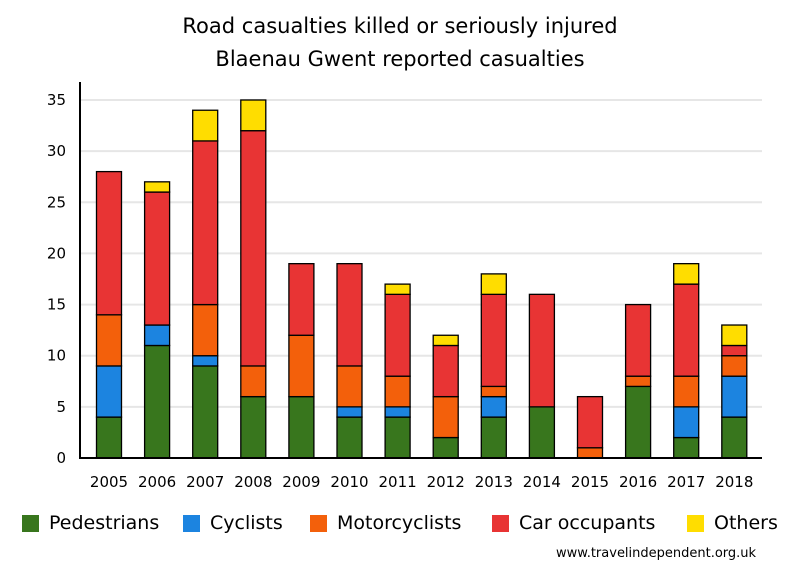 Image resolution: width=800 pixels, height=580 pixels. I want to click on bar-stack-2005, so click(109, 314).